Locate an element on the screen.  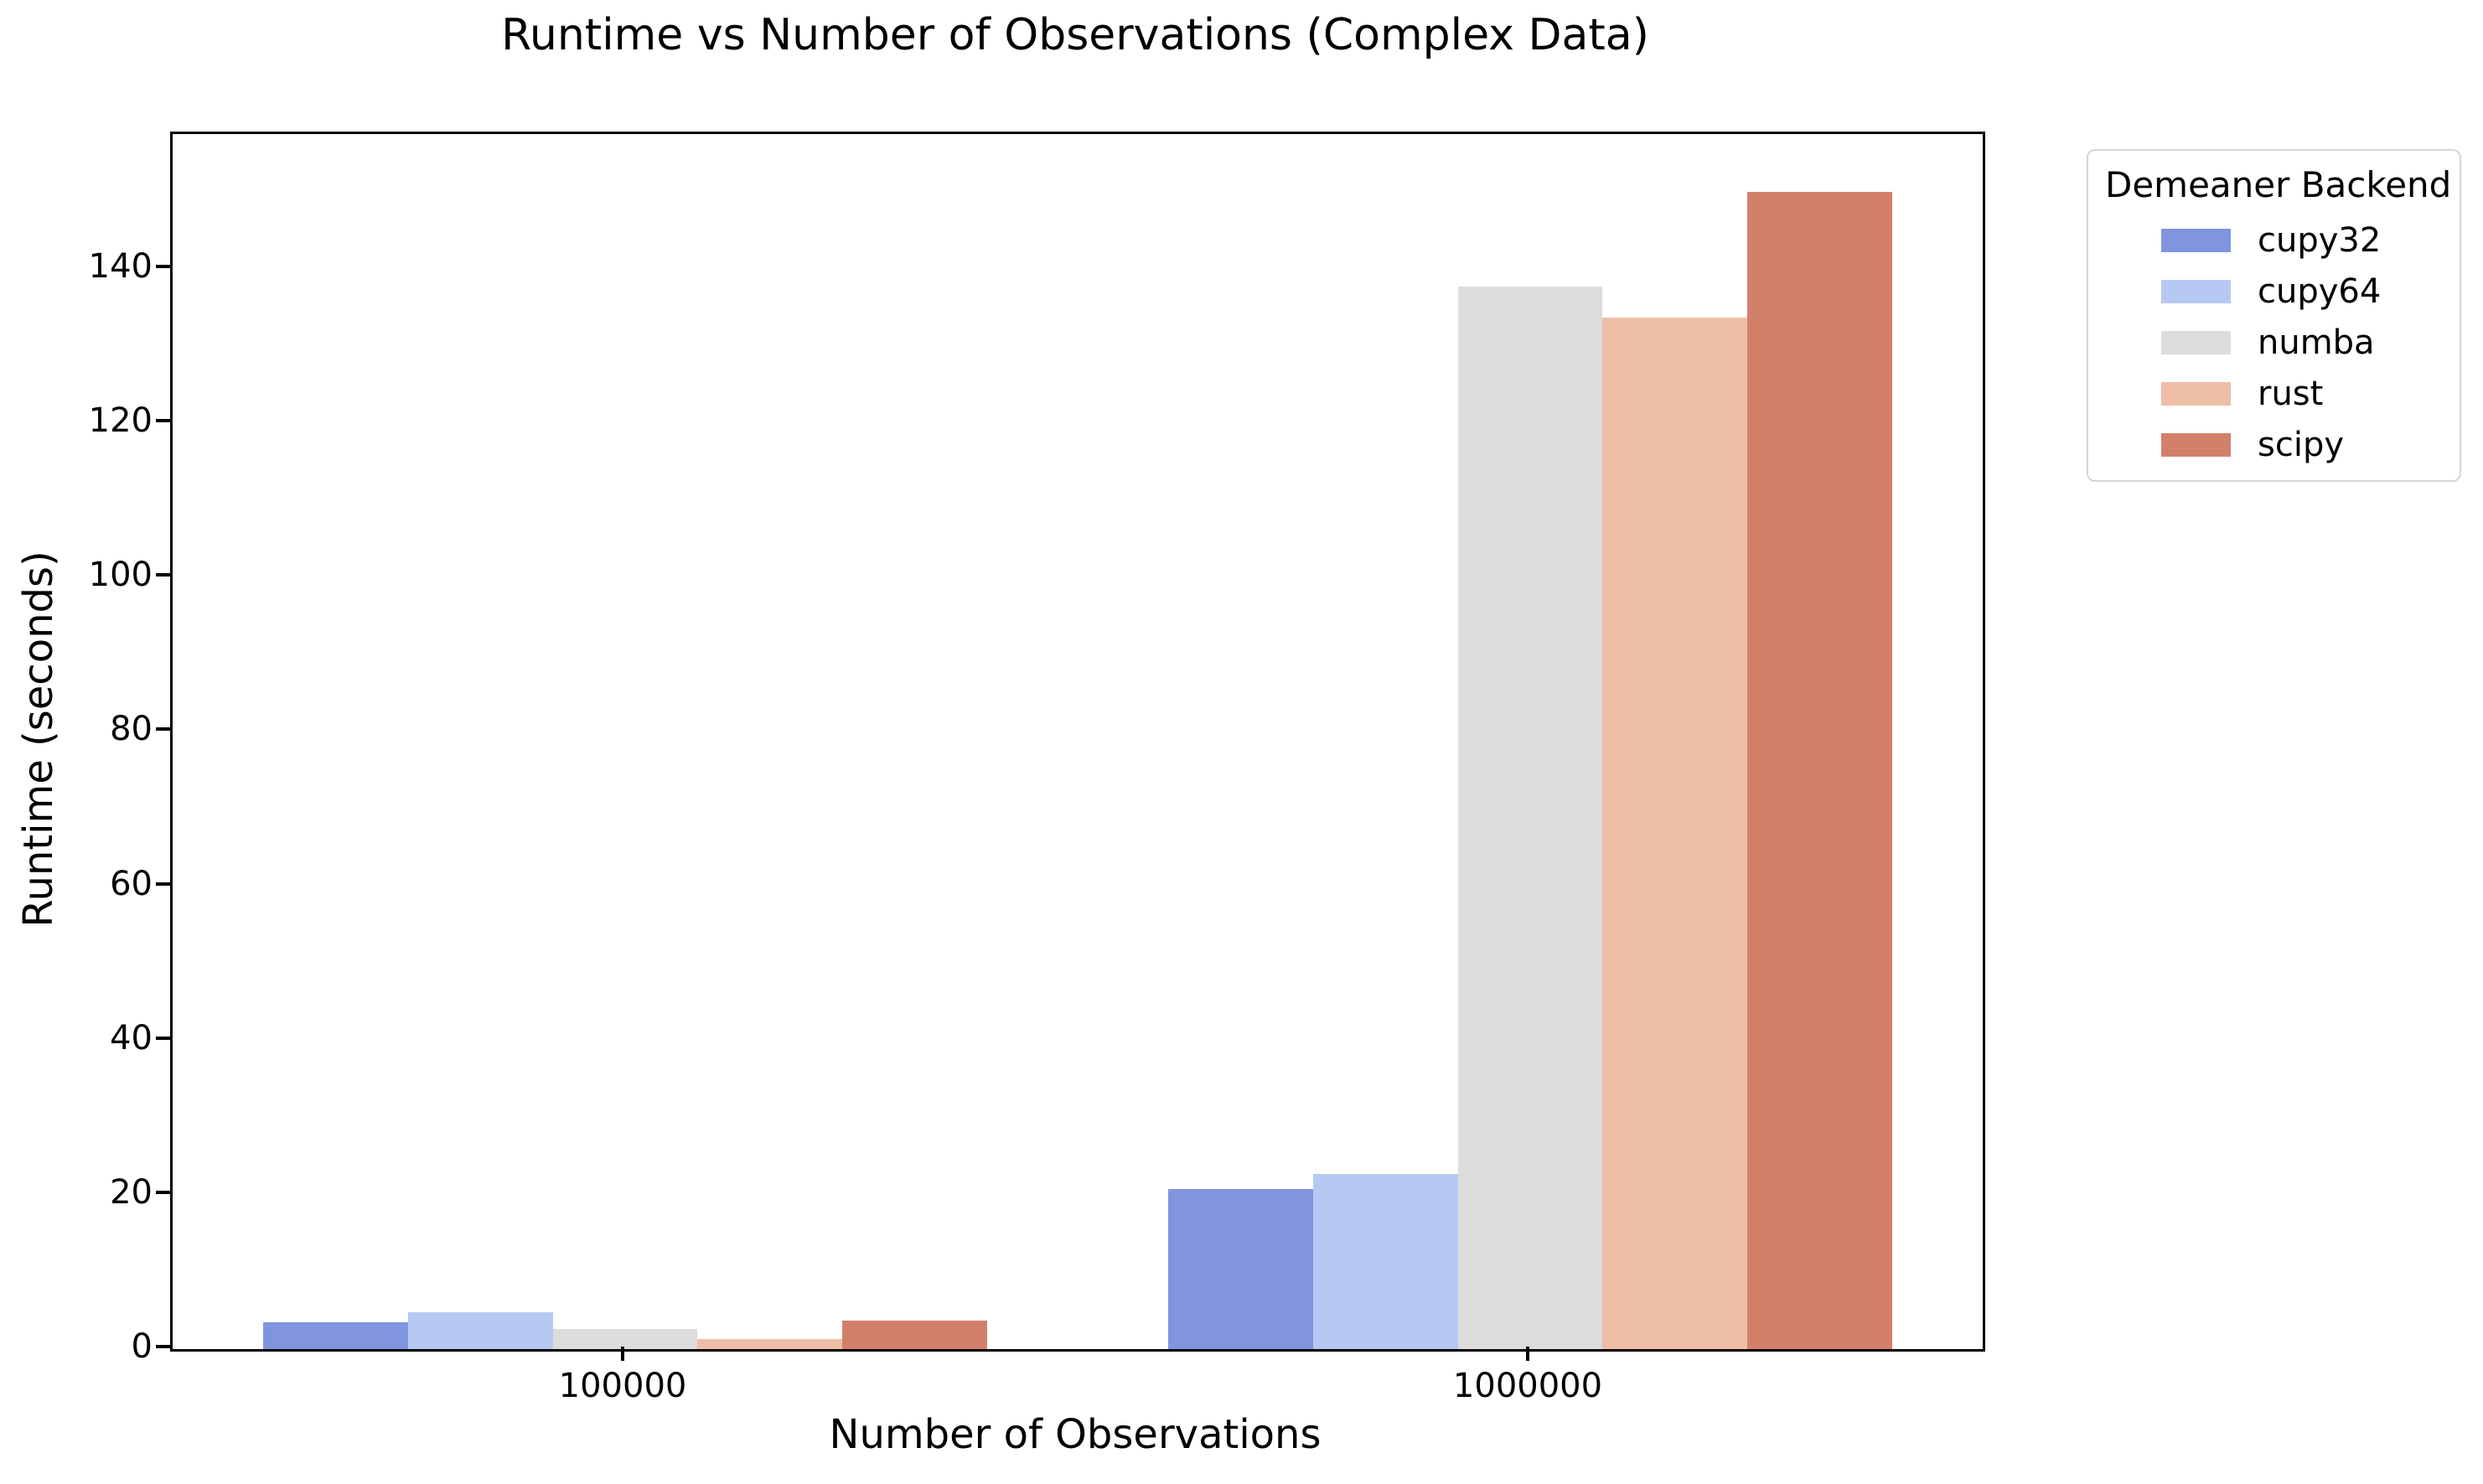
y-tick-label-40: 40 is located at coordinates (131, 1037).